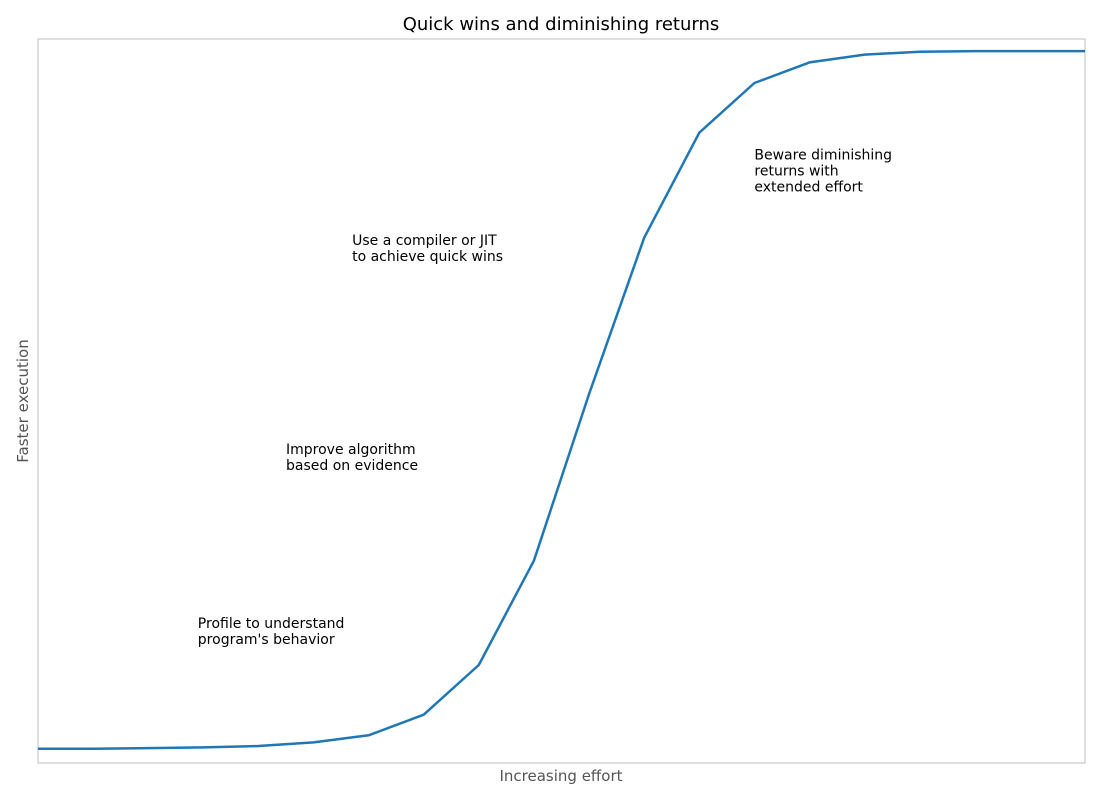 This screenshot has height=800, width=1100. Describe the element at coordinates (823, 156) in the screenshot. I see `annotation-diminishing-line-0: Beware diminishing` at that location.